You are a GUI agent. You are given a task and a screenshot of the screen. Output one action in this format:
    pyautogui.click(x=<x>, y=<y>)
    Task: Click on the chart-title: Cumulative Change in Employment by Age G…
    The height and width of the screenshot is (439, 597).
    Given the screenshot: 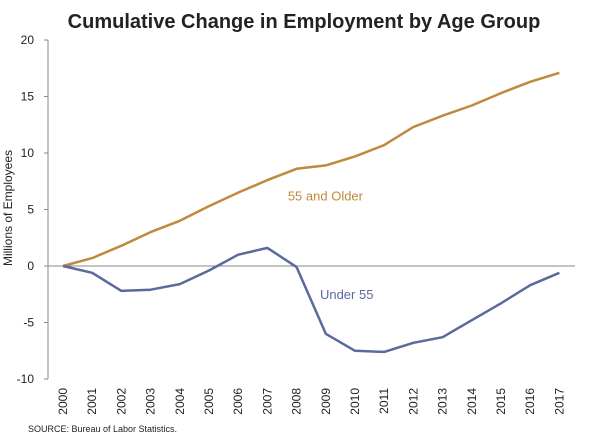 What is the action you would take?
    pyautogui.click(x=304, y=22)
    